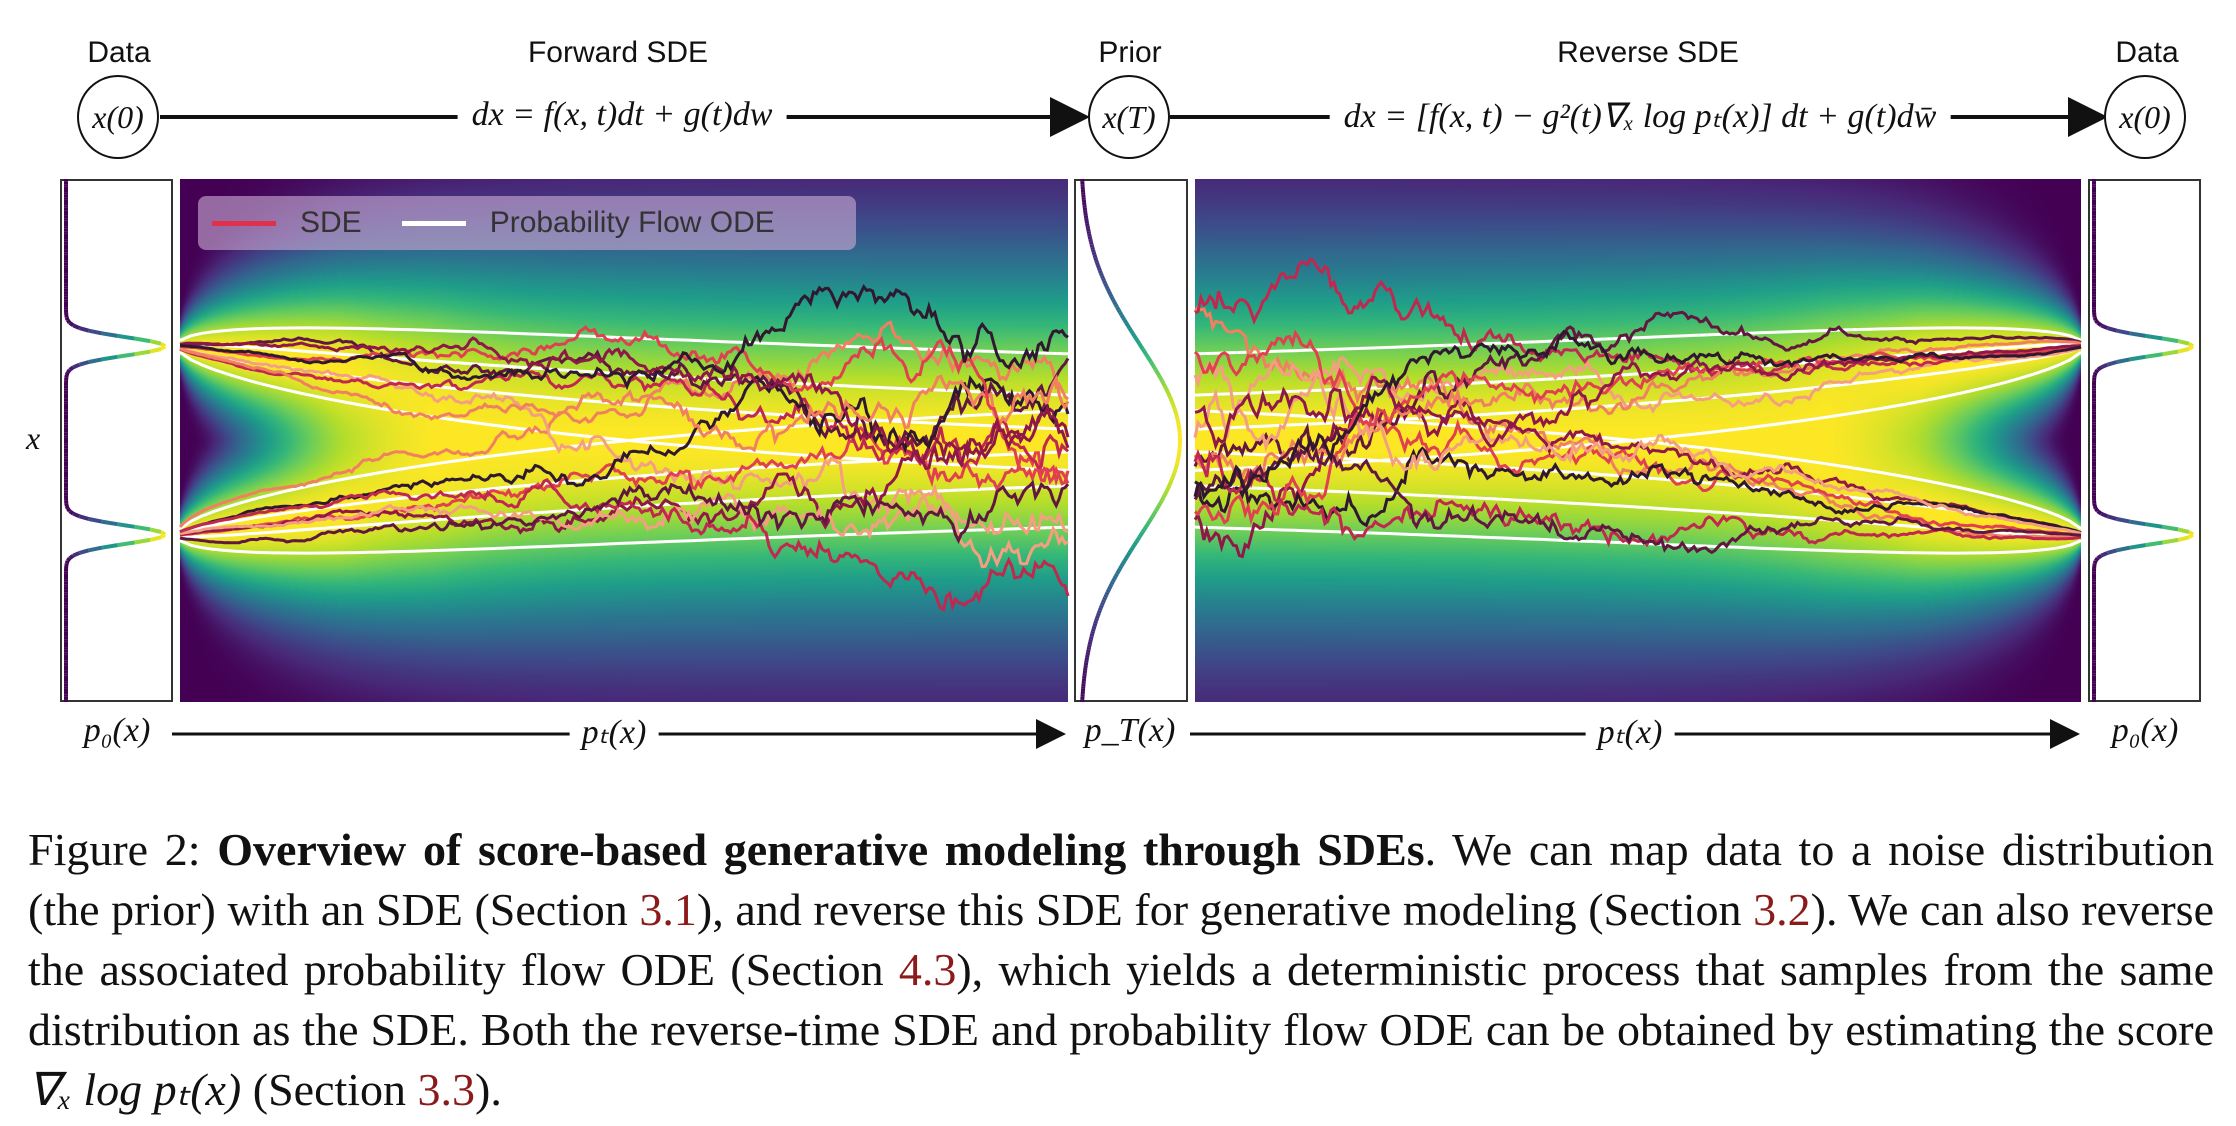 The width and height of the screenshot is (2236, 1126). I want to click on legend-ode-label: Probability Flow ODE, so click(632, 222).